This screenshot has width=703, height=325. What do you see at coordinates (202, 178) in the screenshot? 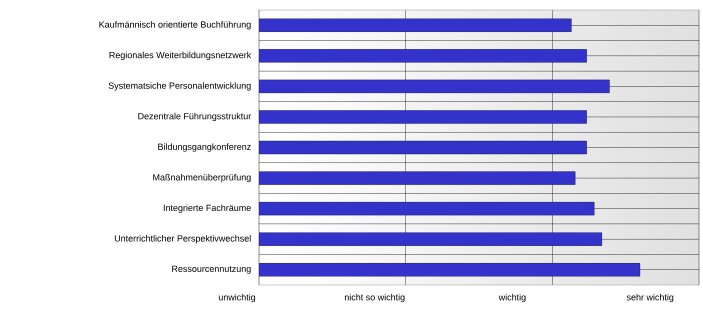
I see `y-tick-label: Maßnahmenüberprüfung` at bounding box center [202, 178].